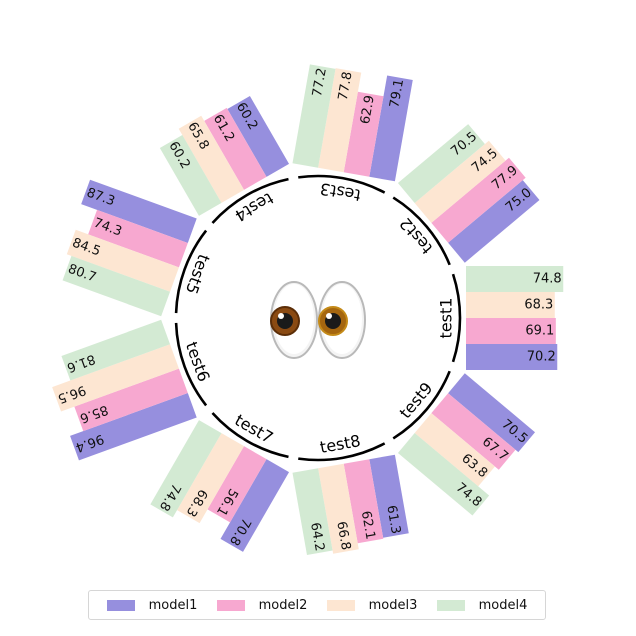 The height and width of the screenshot is (636, 636). I want to click on legend-label-model4: model4, so click(503, 605).